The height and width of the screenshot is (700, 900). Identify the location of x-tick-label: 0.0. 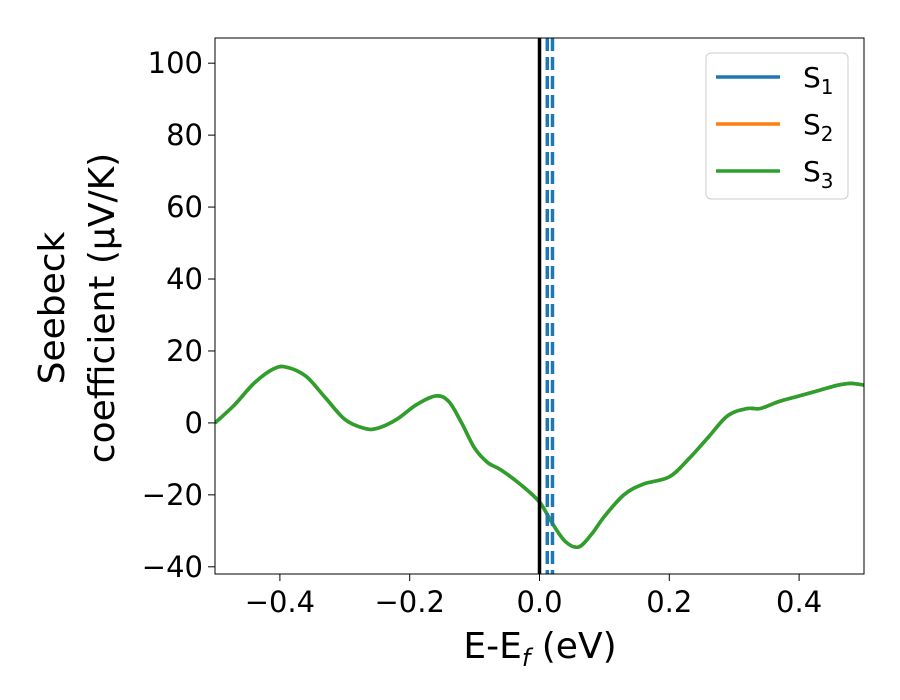
(539, 602).